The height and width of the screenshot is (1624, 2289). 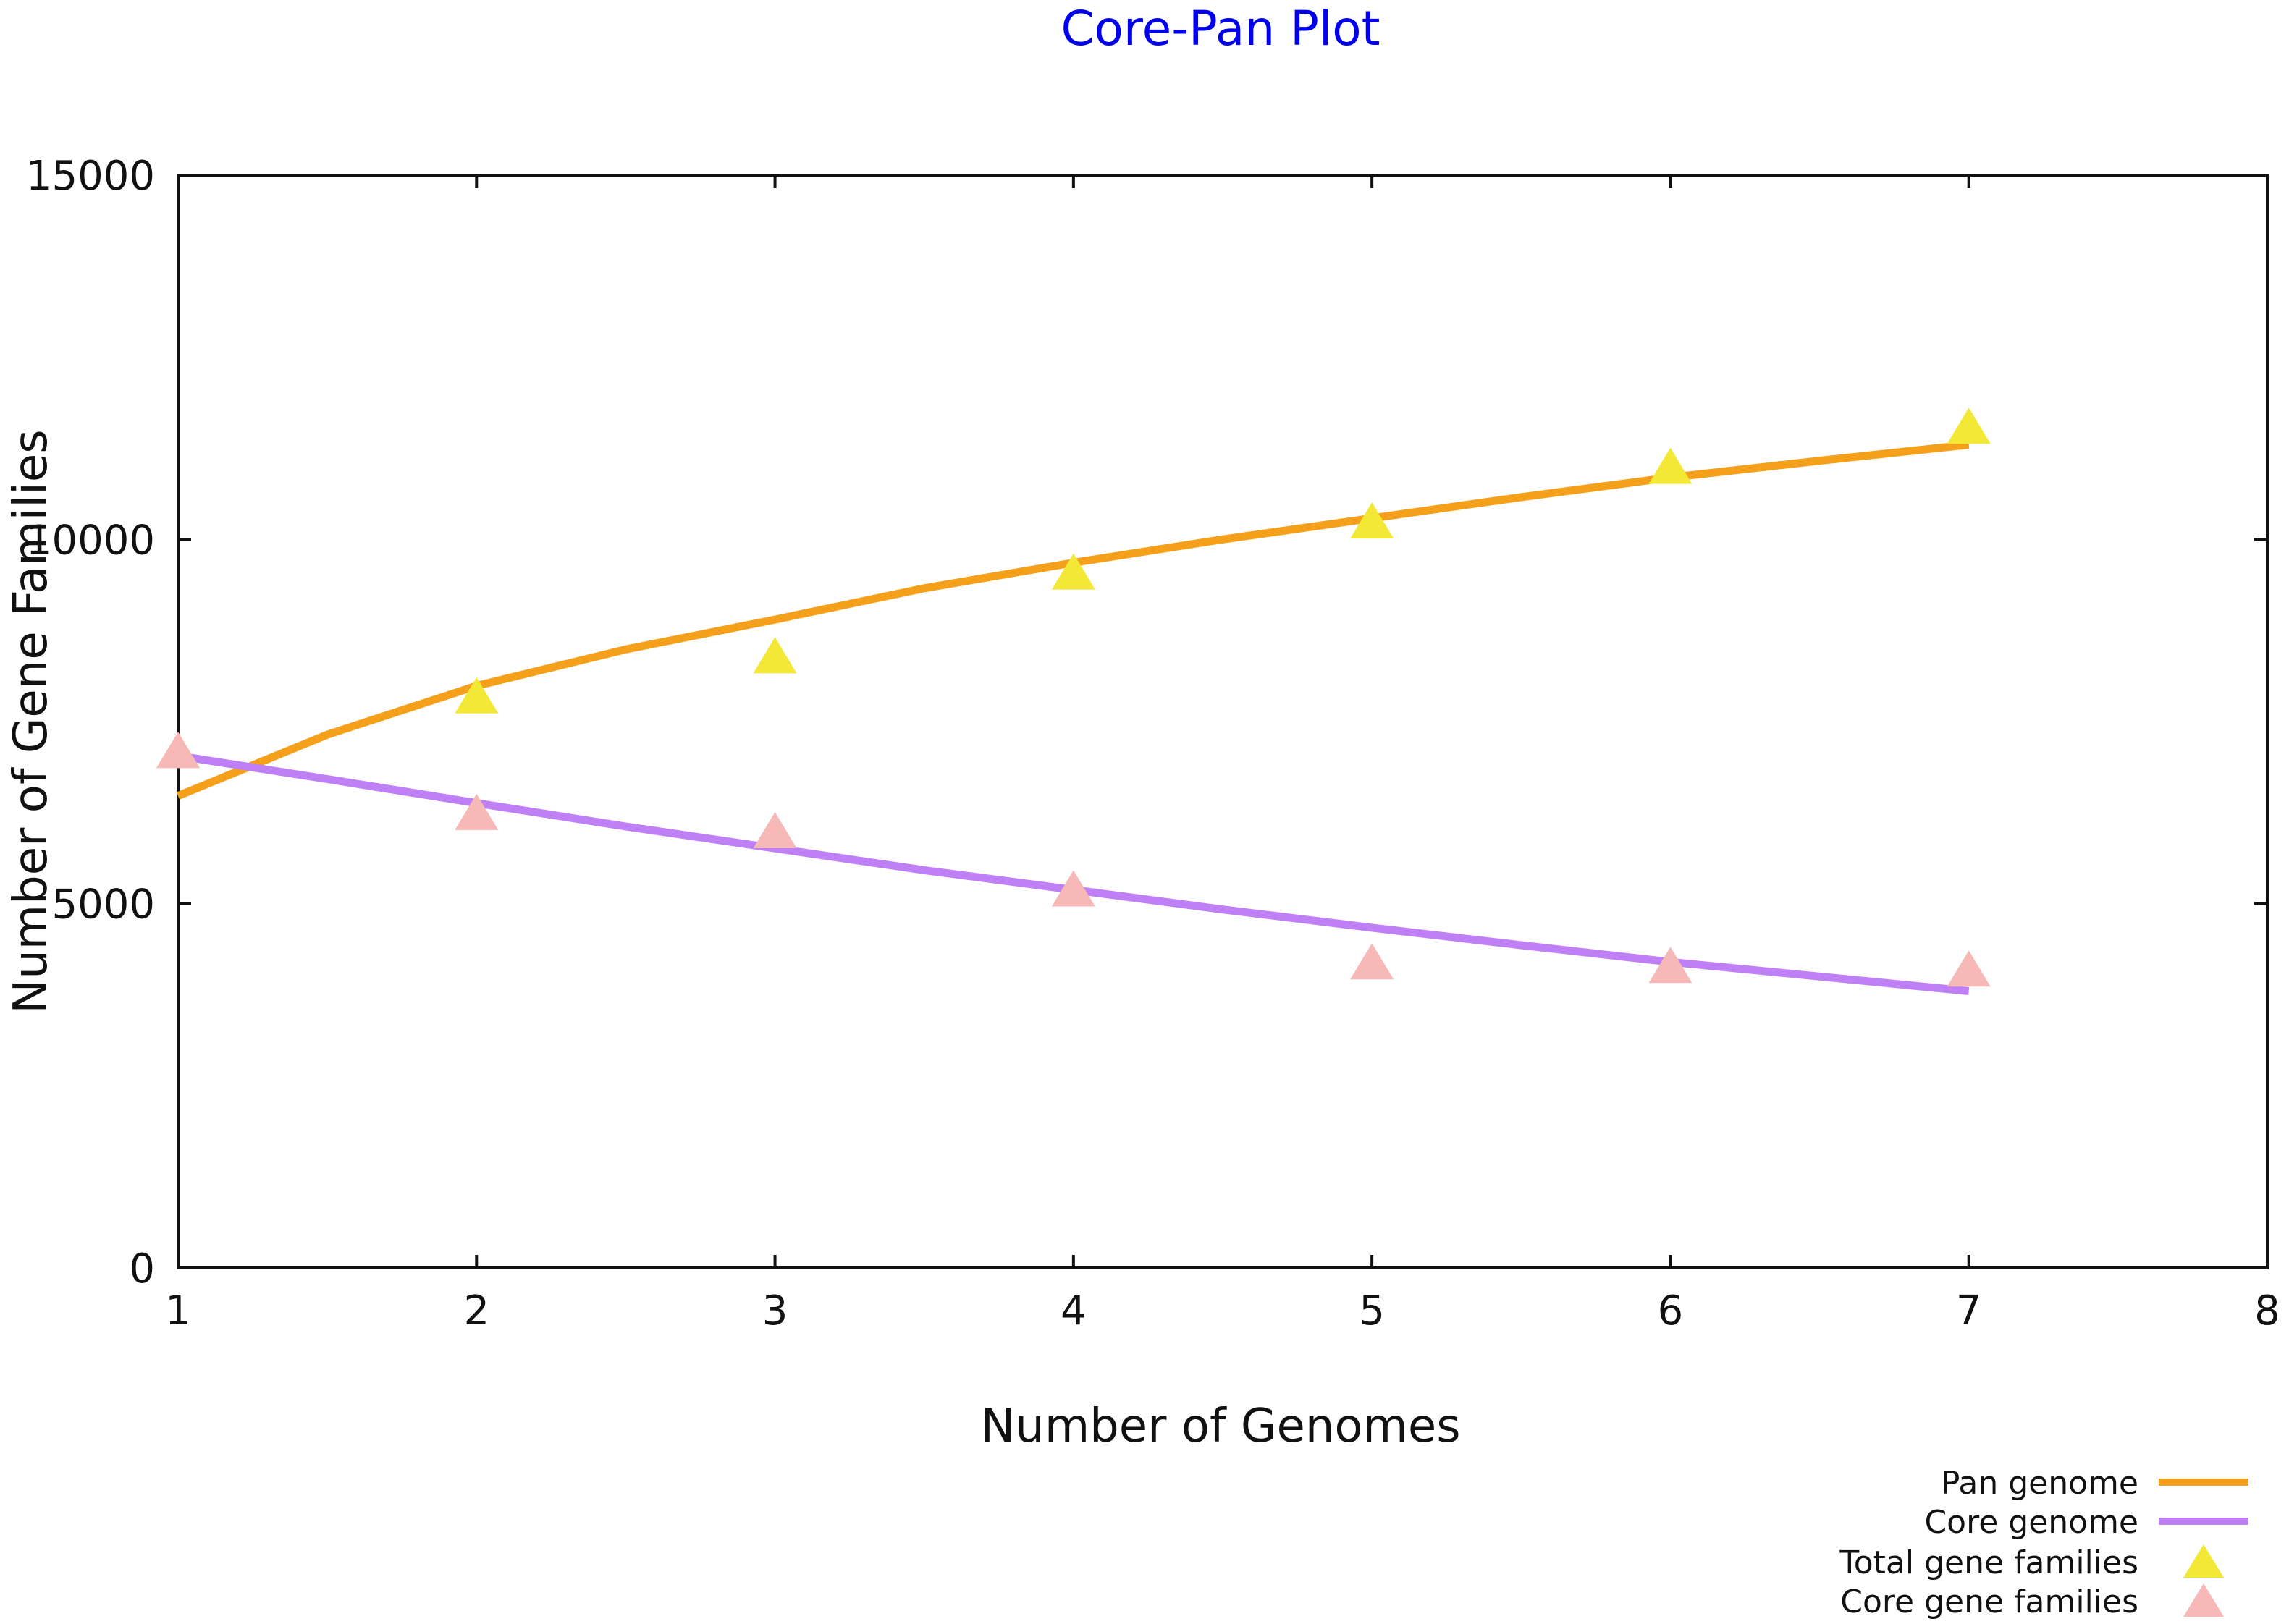 I want to click on chart-title: Core-Pan Plot, so click(x=1220, y=28).